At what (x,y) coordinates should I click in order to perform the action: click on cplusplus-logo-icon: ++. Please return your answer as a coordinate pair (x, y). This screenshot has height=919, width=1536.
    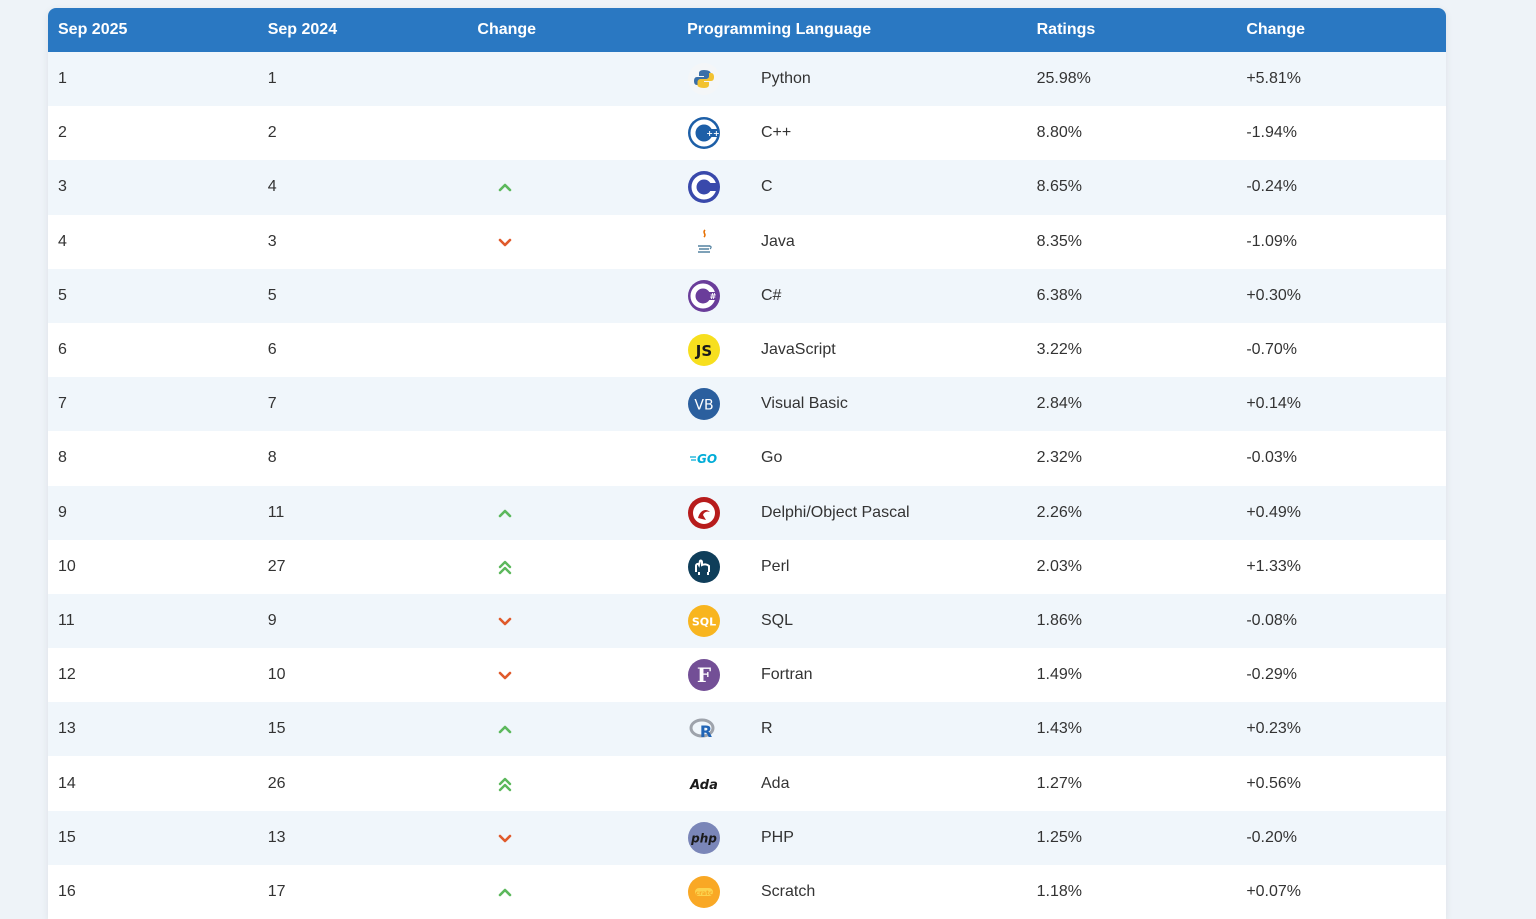
    Looking at the image, I should click on (704, 133).